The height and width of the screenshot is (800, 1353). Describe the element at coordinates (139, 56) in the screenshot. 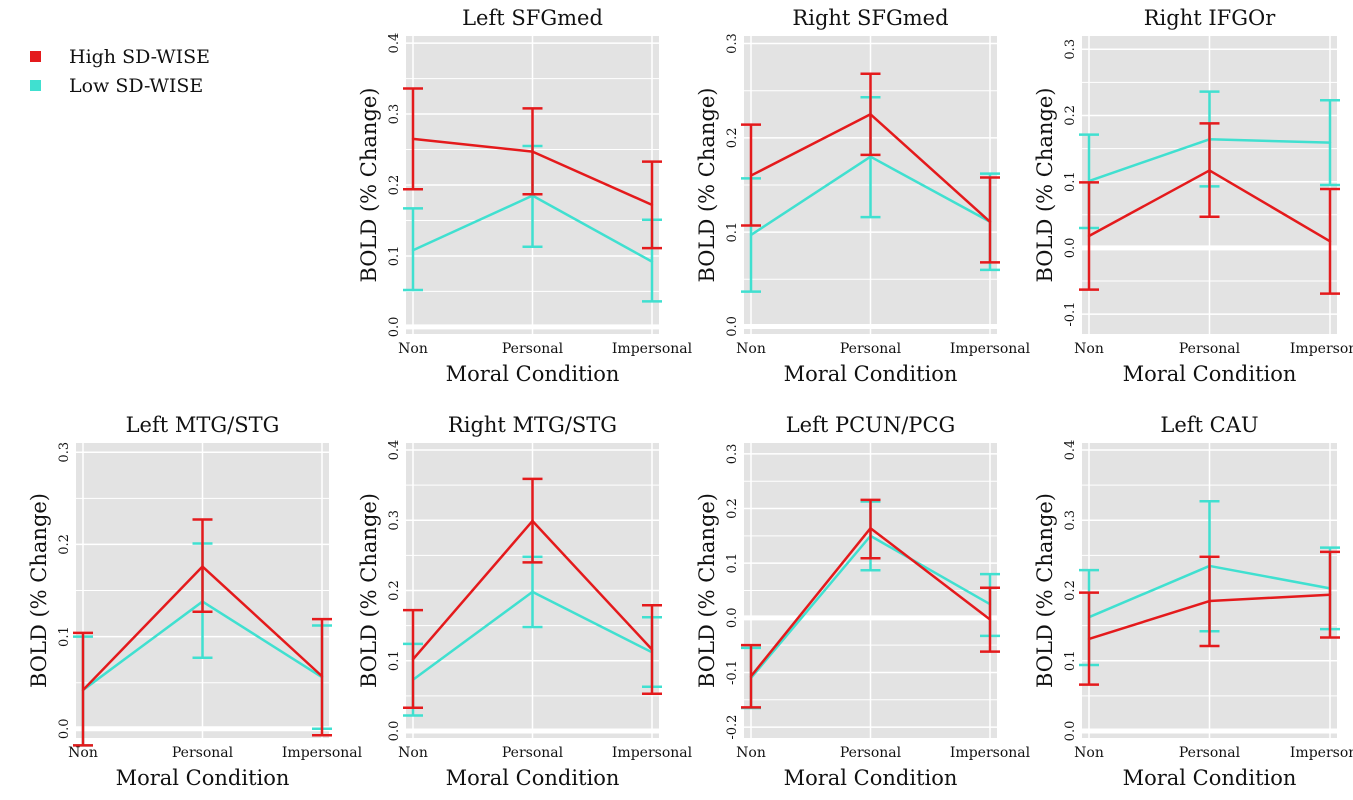

I see `legend-label-high: High SD-WISE` at that location.